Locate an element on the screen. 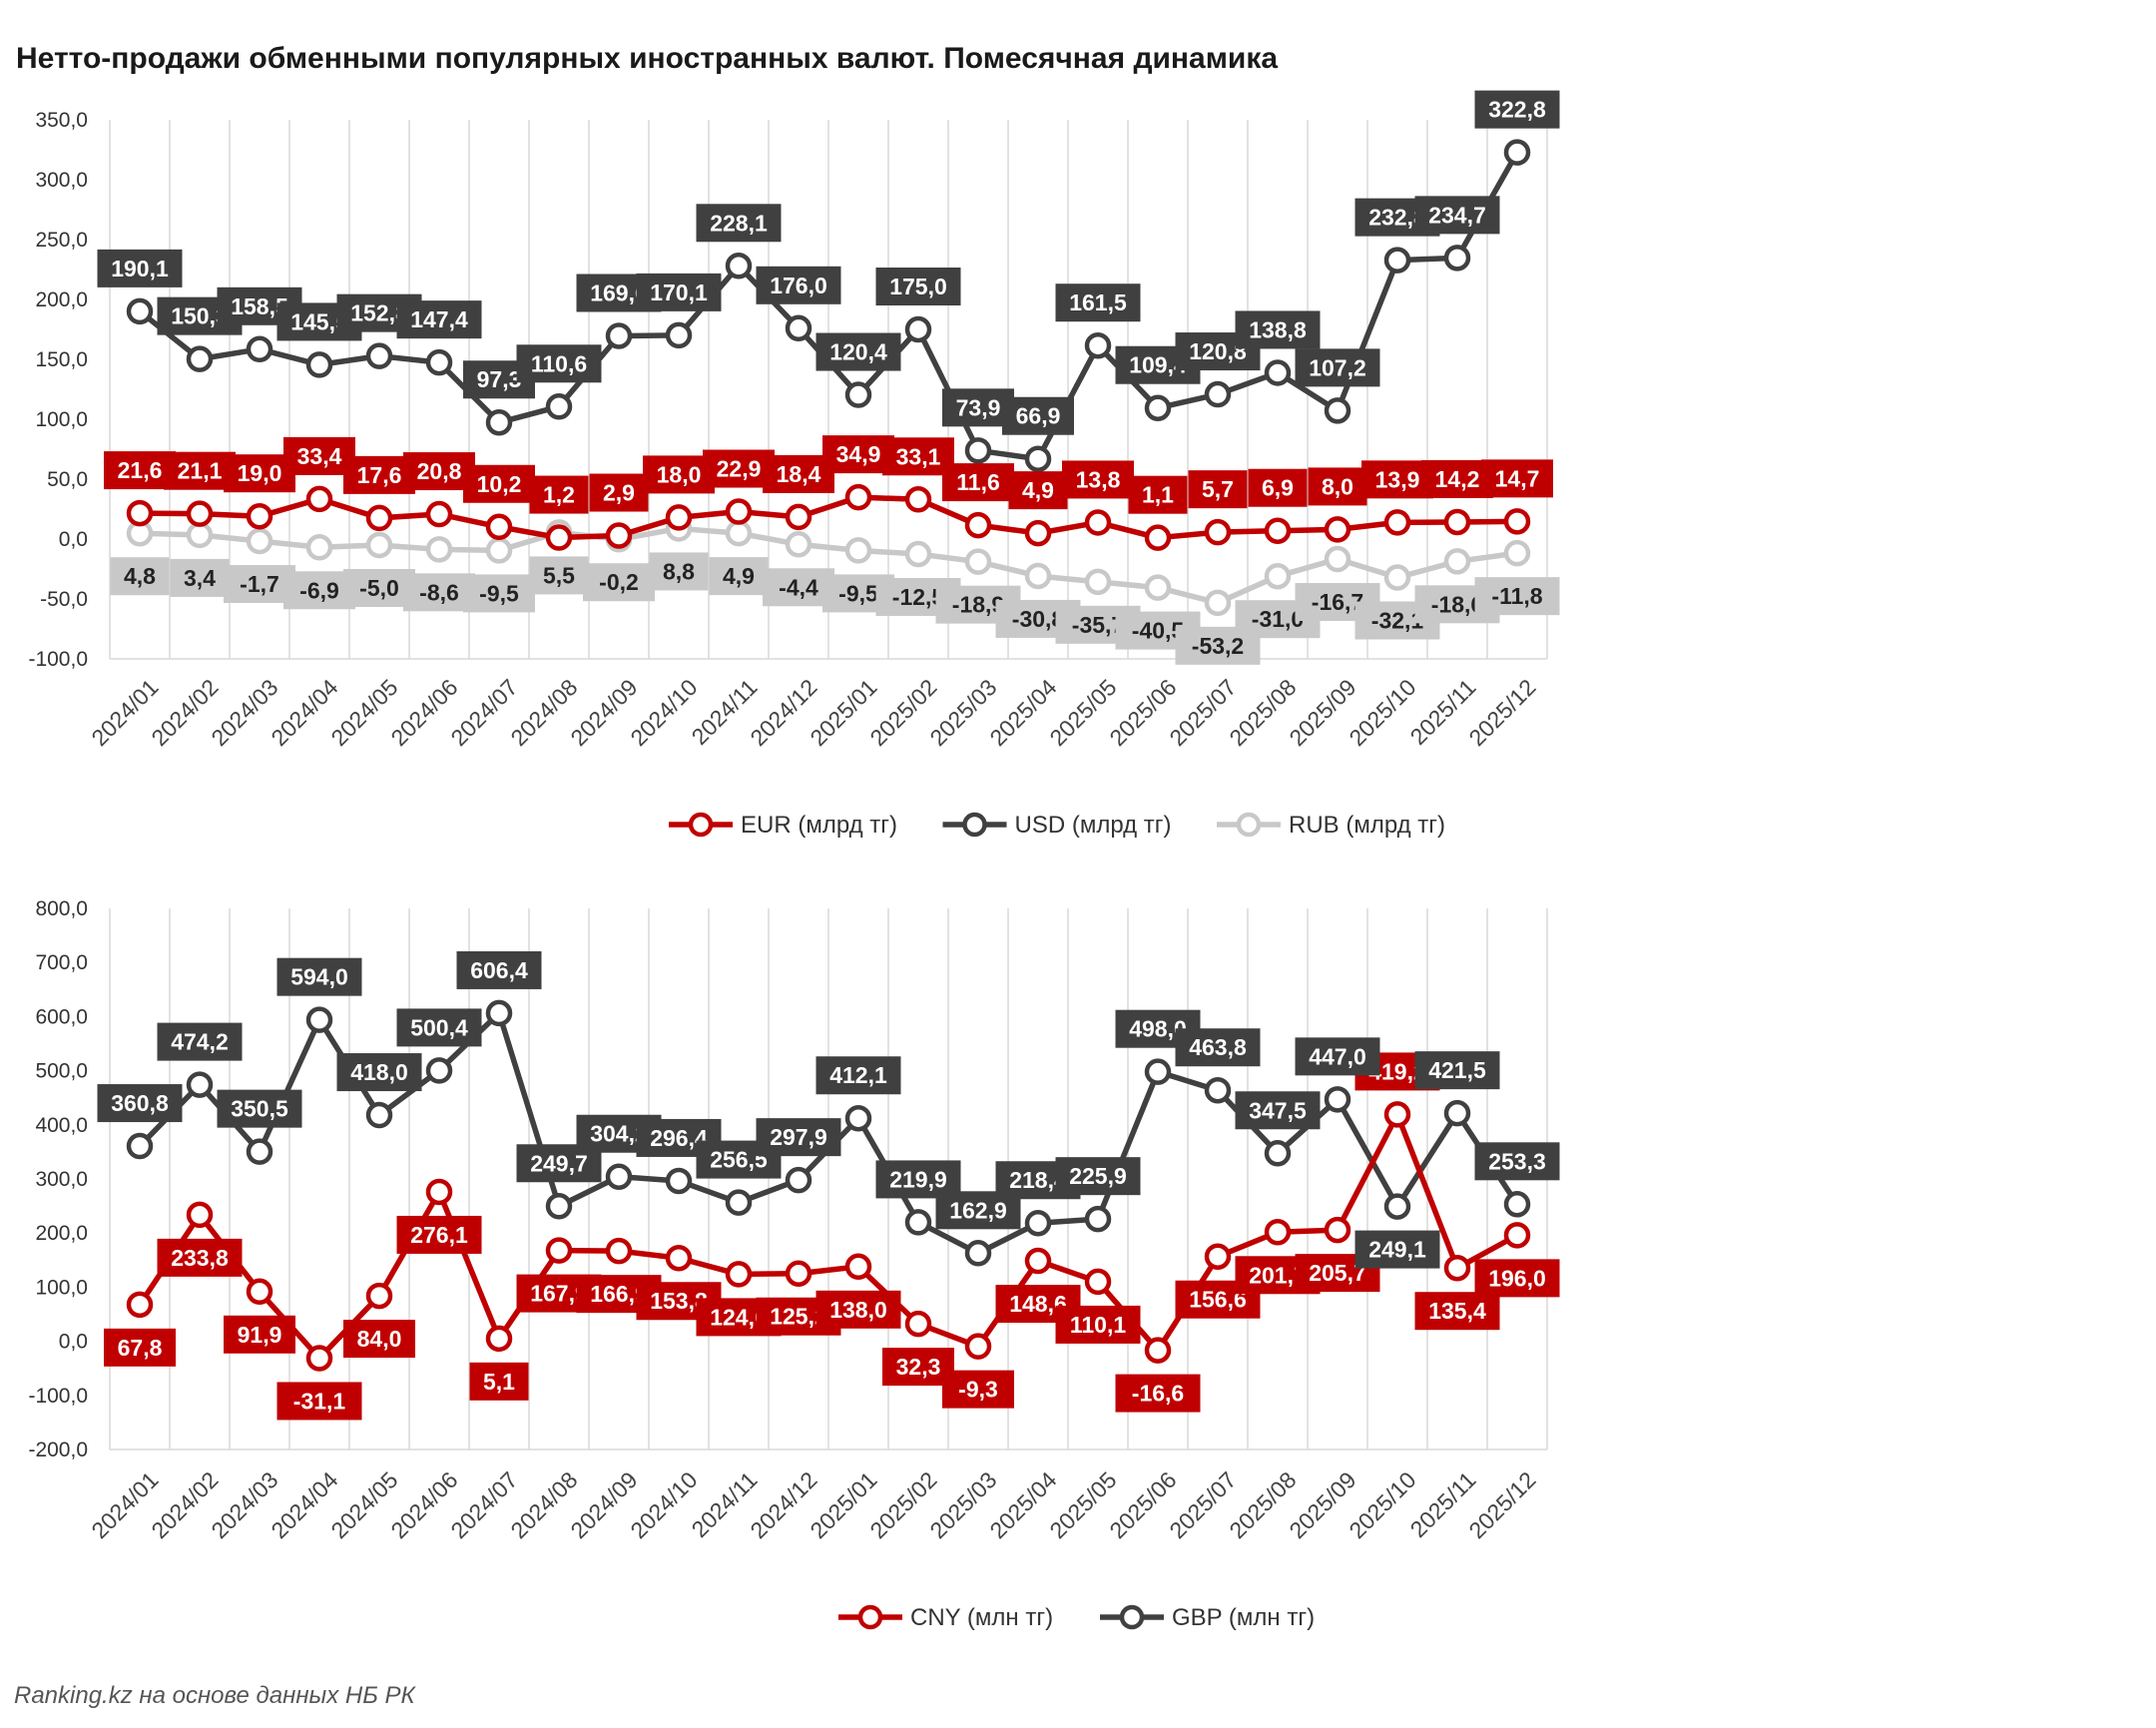  y-tick-label: 500,0 is located at coordinates (61, 1072).